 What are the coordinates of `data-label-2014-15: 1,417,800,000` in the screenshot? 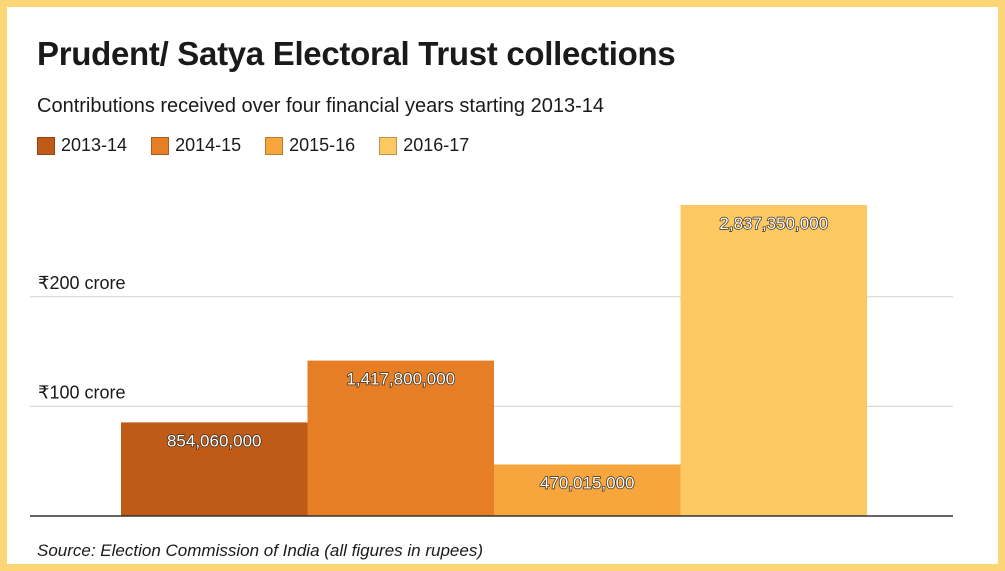 It's located at (400, 379).